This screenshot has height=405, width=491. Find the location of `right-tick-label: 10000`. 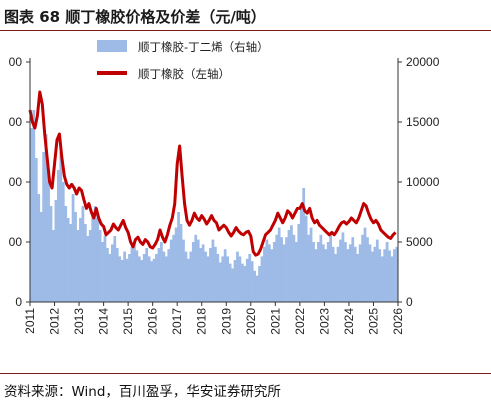

right-tick-label: 10000 is located at coordinates (423, 182).